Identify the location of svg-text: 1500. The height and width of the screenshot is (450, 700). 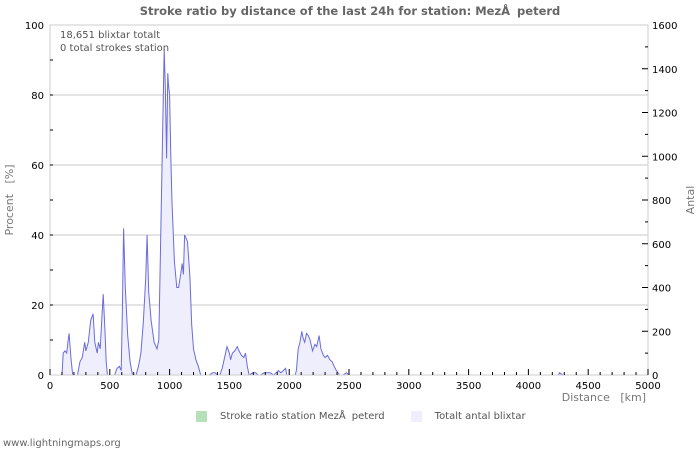
(229, 386).